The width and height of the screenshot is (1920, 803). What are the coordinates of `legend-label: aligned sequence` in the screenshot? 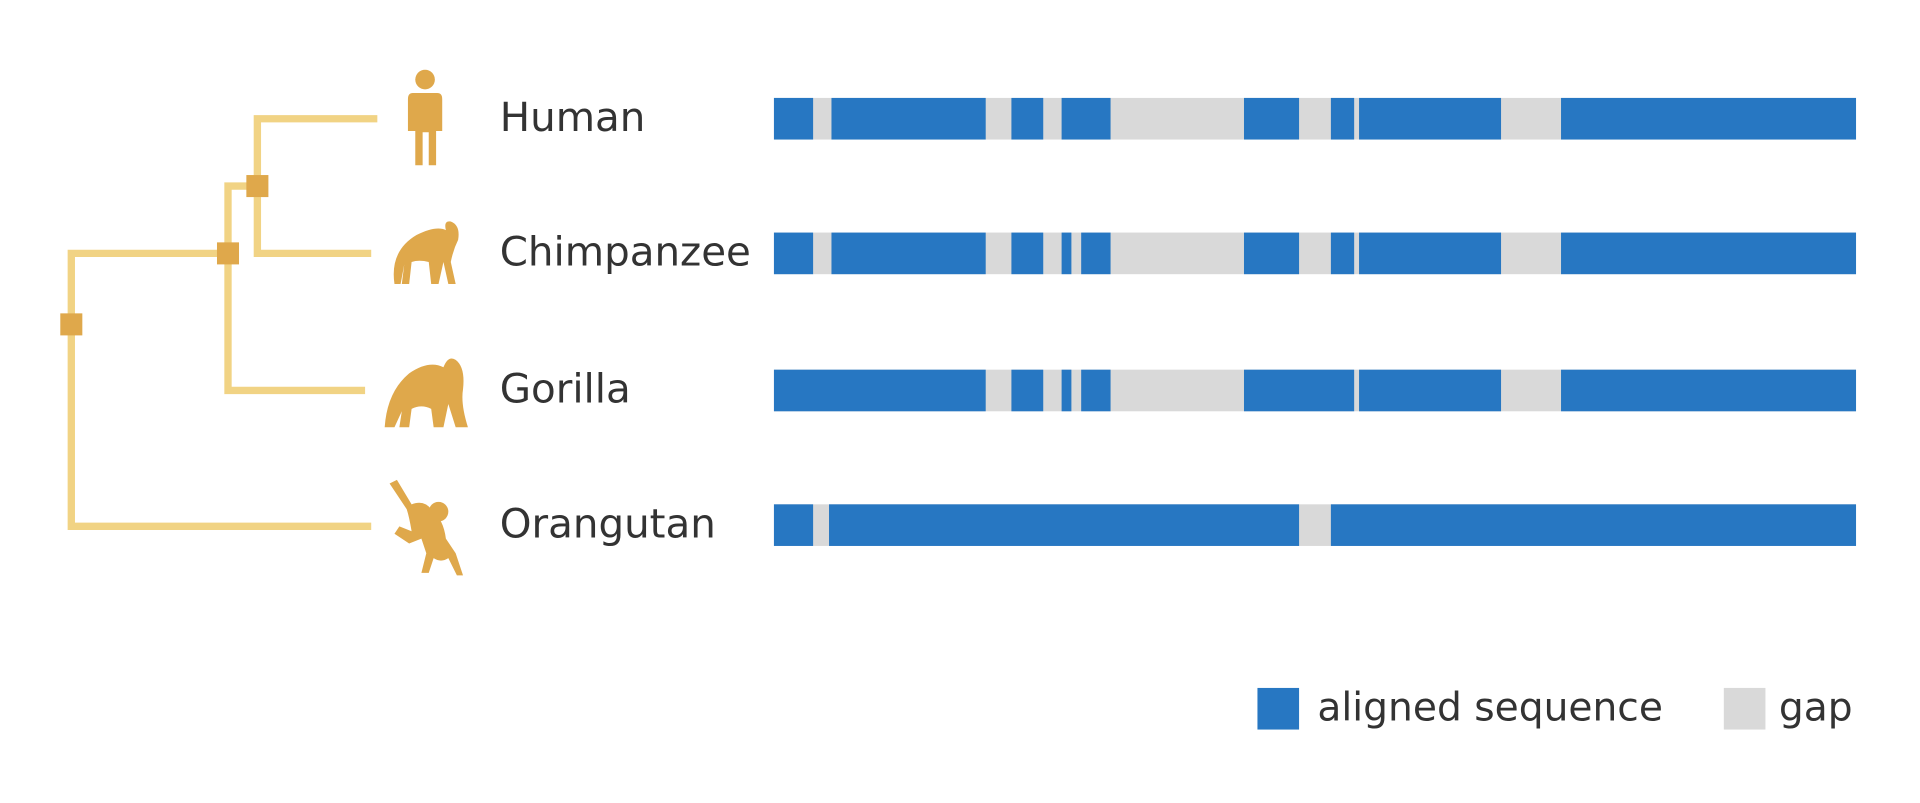 It's located at (1490, 707).